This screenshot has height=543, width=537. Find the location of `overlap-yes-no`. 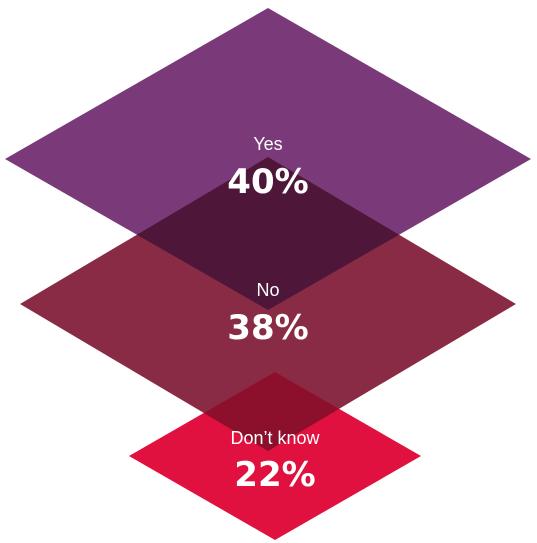

overlap-yes-no is located at coordinates (268, 233).